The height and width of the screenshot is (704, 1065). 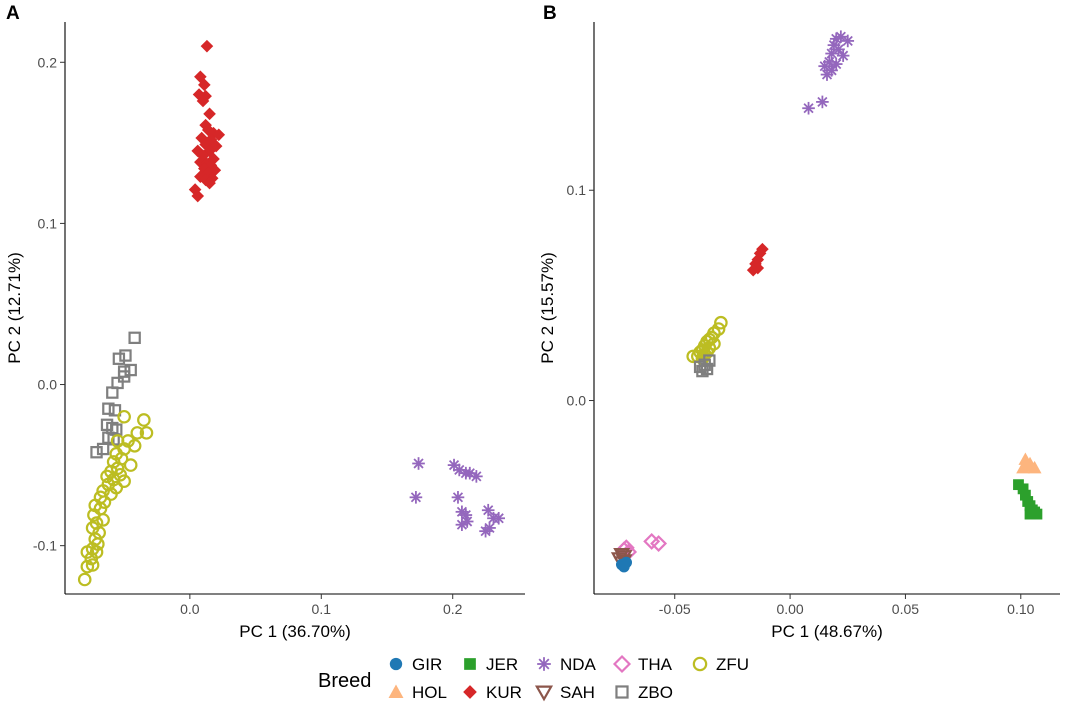 What do you see at coordinates (622, 664) in the screenshot?
I see `legend-key-tha` at bounding box center [622, 664].